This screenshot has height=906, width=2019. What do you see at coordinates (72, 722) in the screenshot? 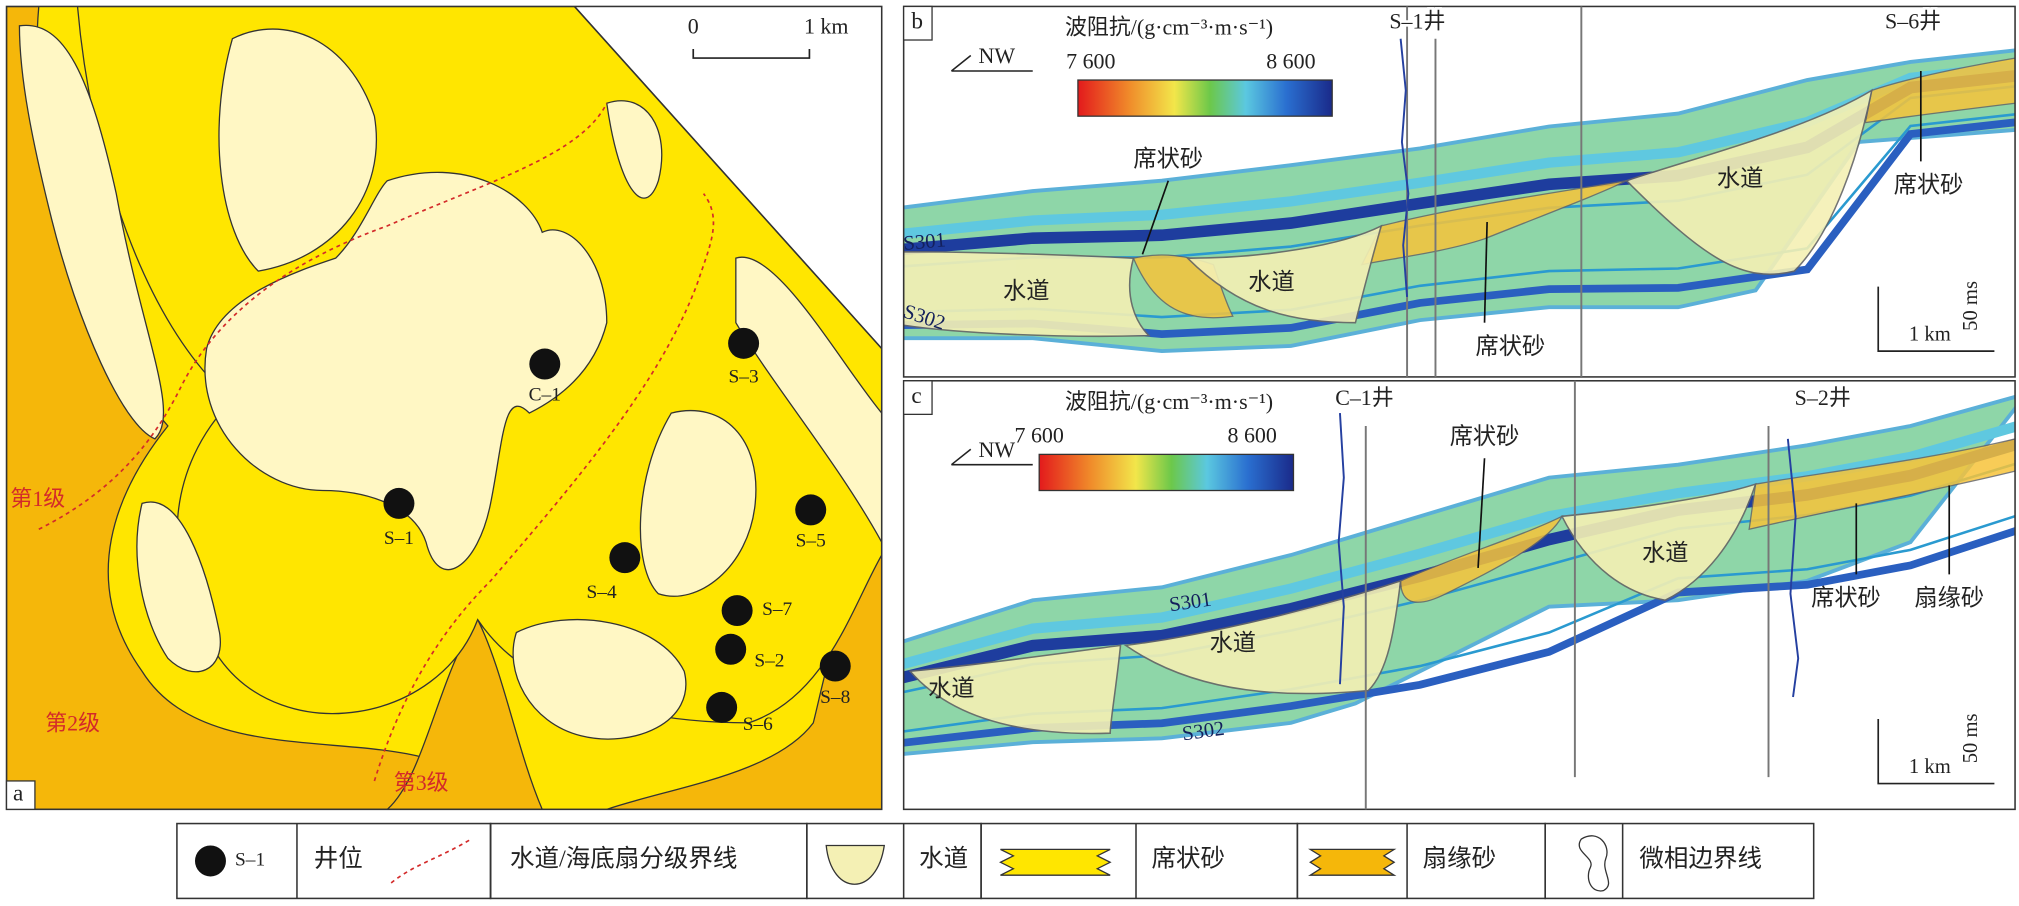
I see `label: 第2级` at bounding box center [72, 722].